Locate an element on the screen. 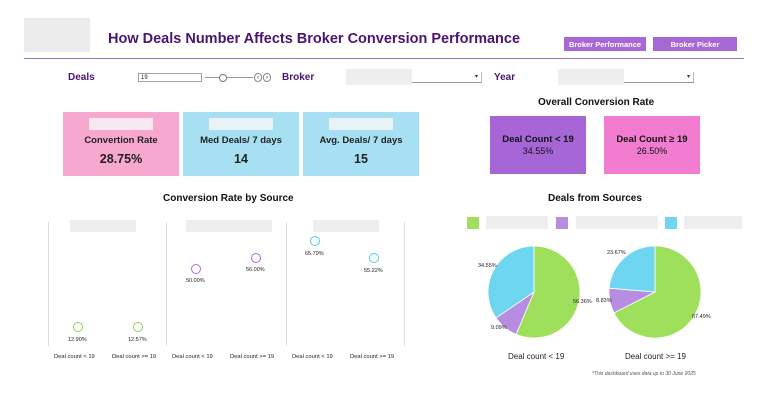 The height and width of the screenshot is (402, 768). deals-slider-thumb is located at coordinates (223, 78).